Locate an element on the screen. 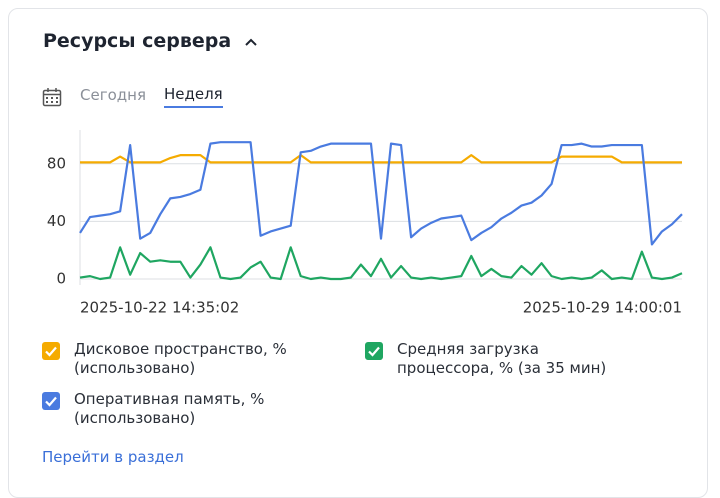 This screenshot has height=498, width=720. y-tick-label: 80 is located at coordinates (56, 163).